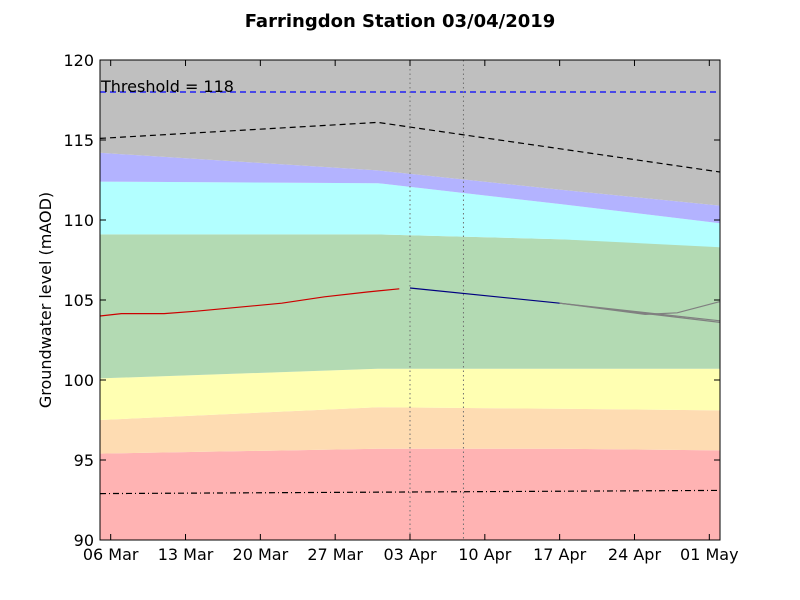 The height and width of the screenshot is (600, 800). What do you see at coordinates (560, 554) in the screenshot?
I see `x-tick-label-6: 17 Apr` at bounding box center [560, 554].